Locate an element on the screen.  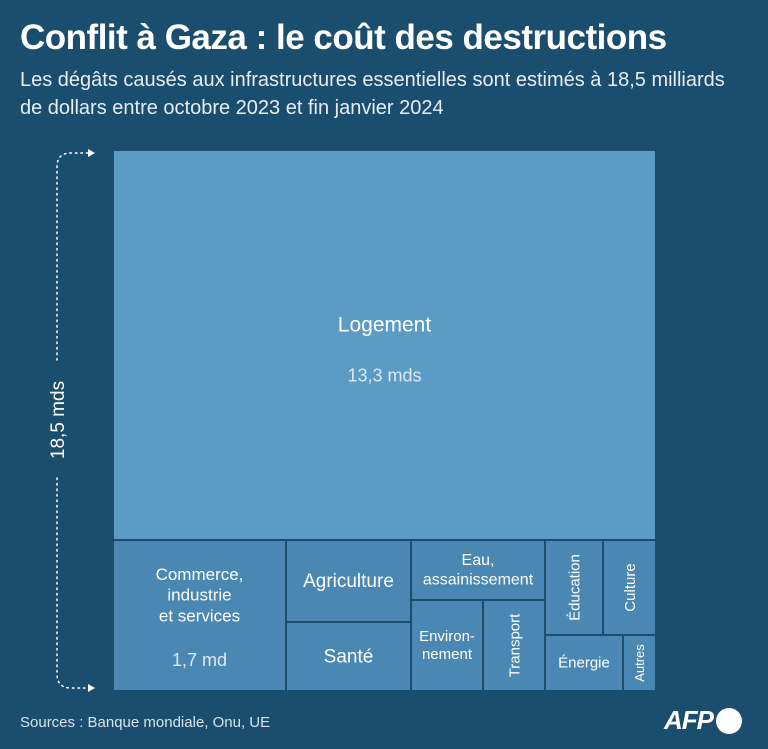
treemap-label-autres: Autres is located at coordinates (639, 663).